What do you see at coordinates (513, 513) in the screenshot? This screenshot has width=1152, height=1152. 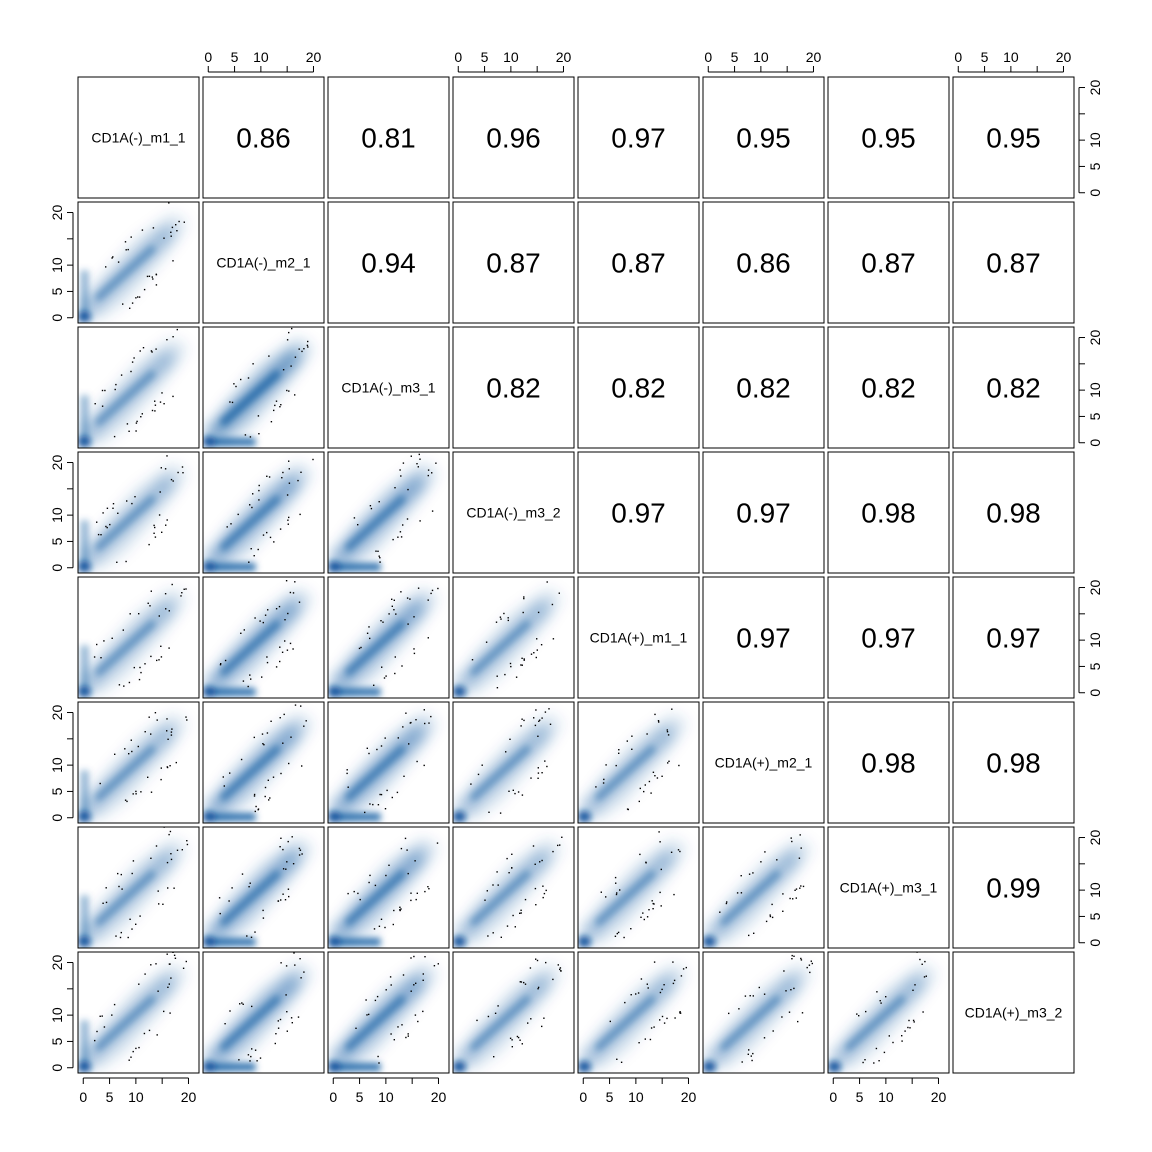 I see `variable-label: CD1A(-)_m3_2` at bounding box center [513, 513].